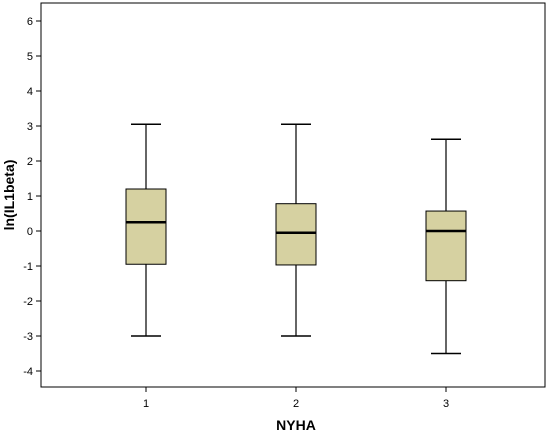 This screenshot has width=550, height=437. I want to click on x-tick-label: 1, so click(146, 404).